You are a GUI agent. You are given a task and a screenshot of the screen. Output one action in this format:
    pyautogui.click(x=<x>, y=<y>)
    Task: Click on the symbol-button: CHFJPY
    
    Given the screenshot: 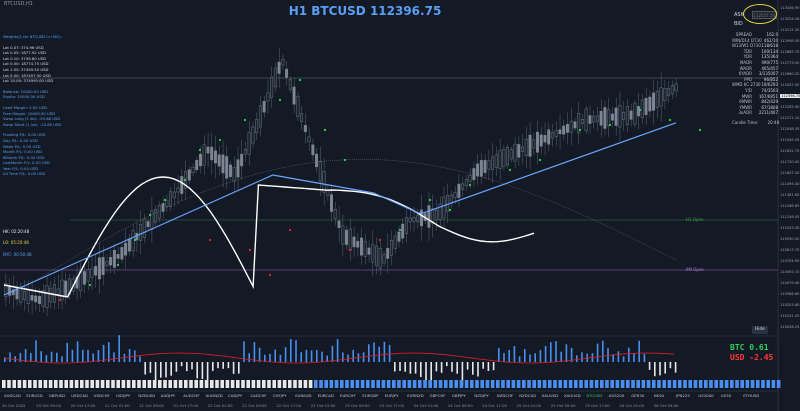 What is the action you would take?
    pyautogui.click(x=279, y=395)
    